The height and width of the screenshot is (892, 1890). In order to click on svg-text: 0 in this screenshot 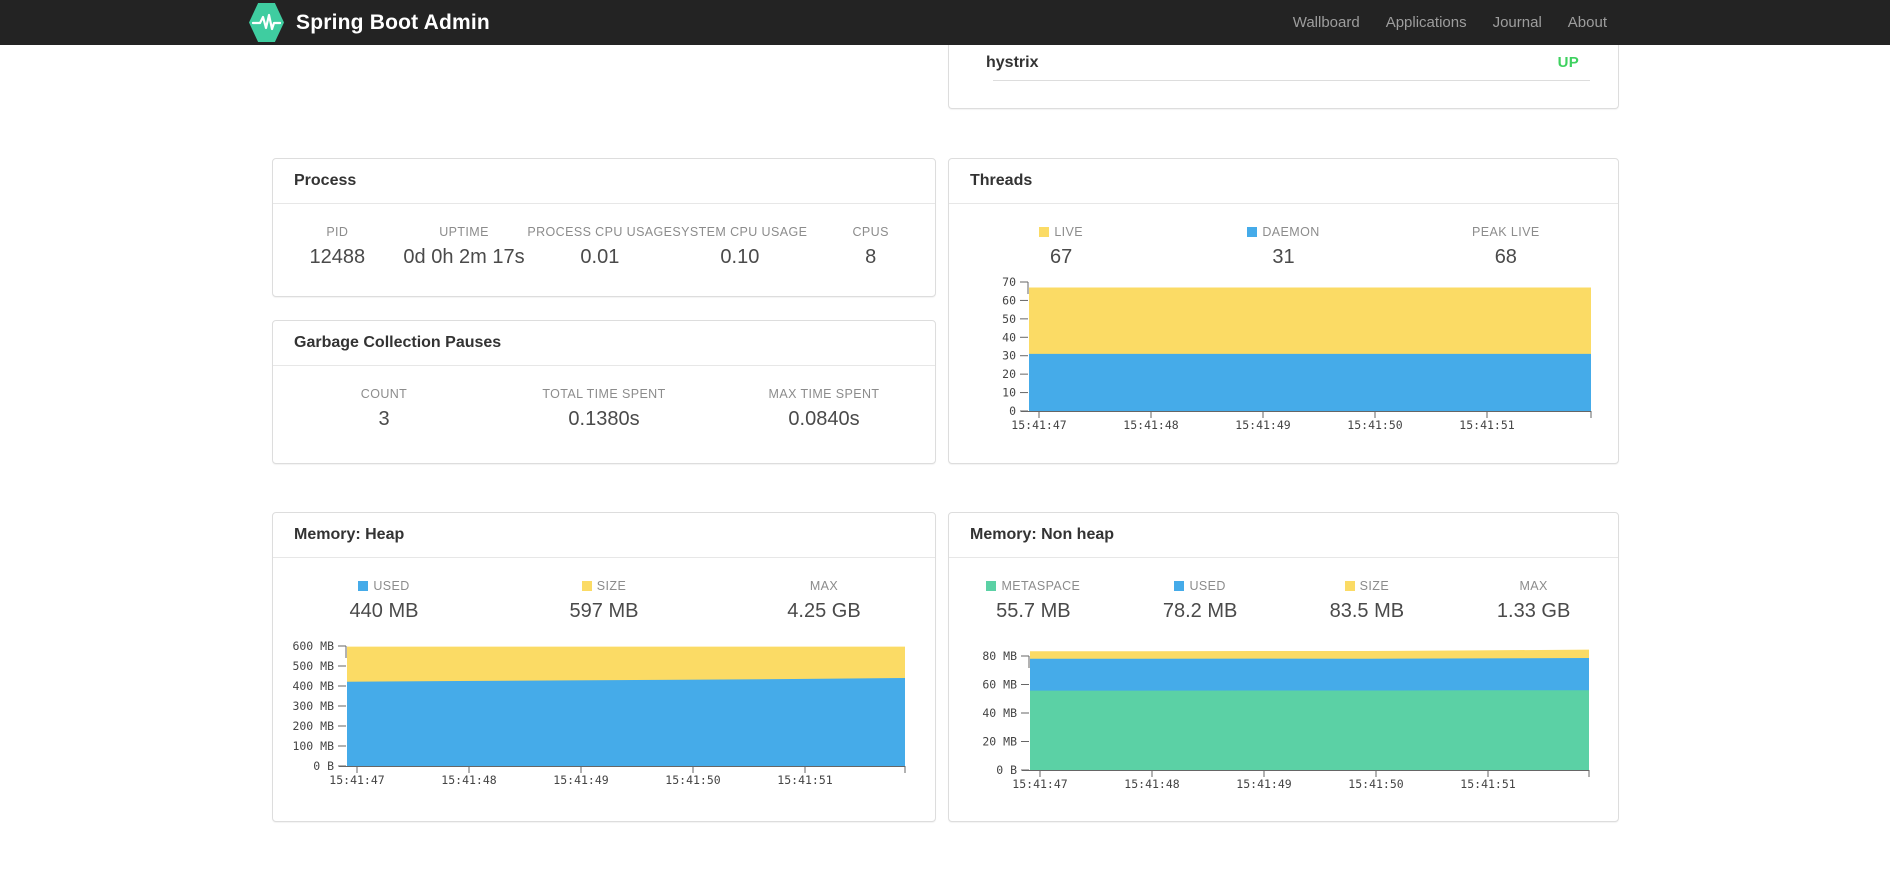, I will do `click(1012, 411)`.